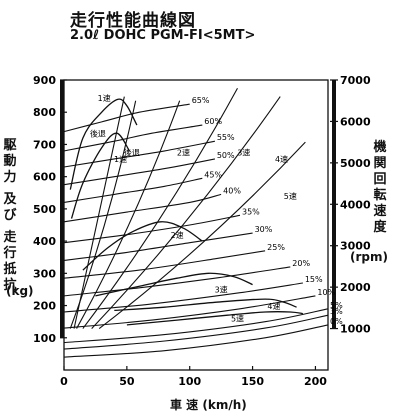  What do you see at coordinates (264, 229) in the screenshot?
I see `resistance-label: 30%` at bounding box center [264, 229].